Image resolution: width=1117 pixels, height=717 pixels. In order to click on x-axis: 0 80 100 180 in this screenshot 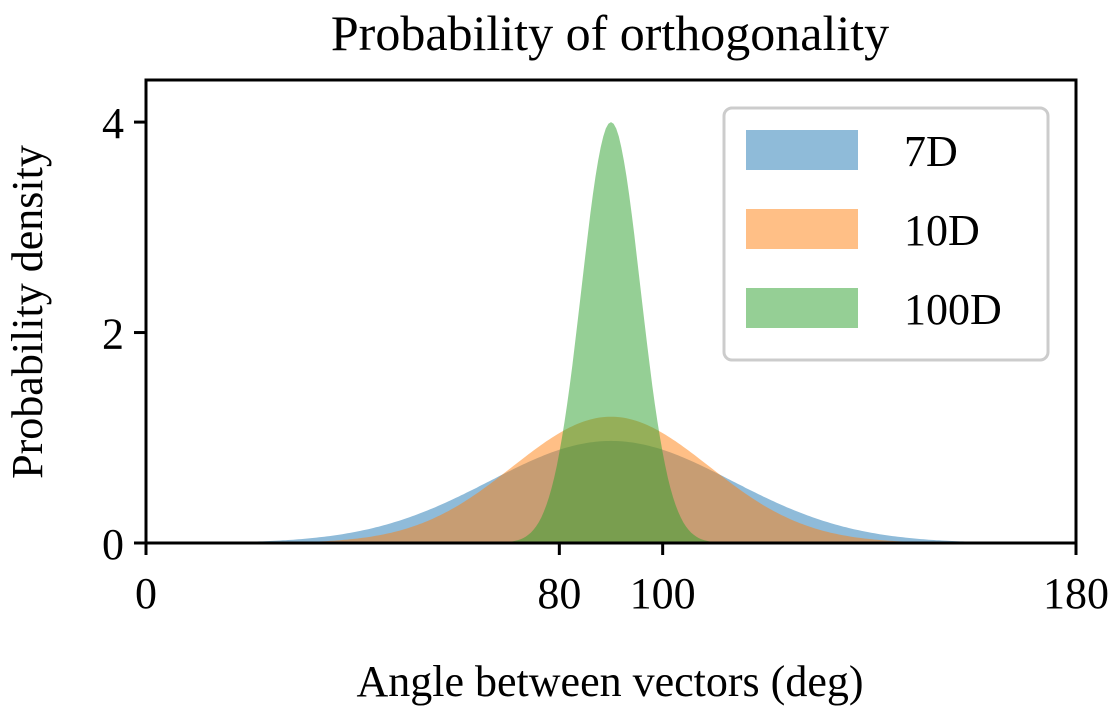, I will do `click(622, 580)`.